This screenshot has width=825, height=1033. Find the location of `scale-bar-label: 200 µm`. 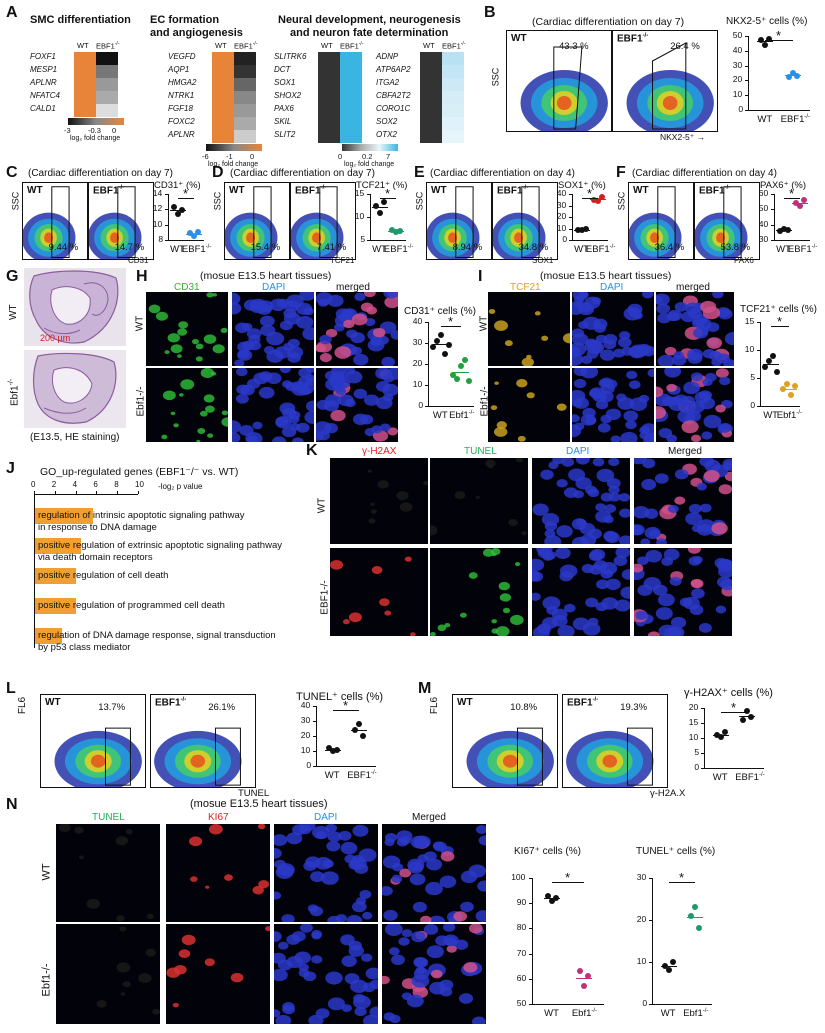

scale-bar-label: 200 µm is located at coordinates (55, 338).